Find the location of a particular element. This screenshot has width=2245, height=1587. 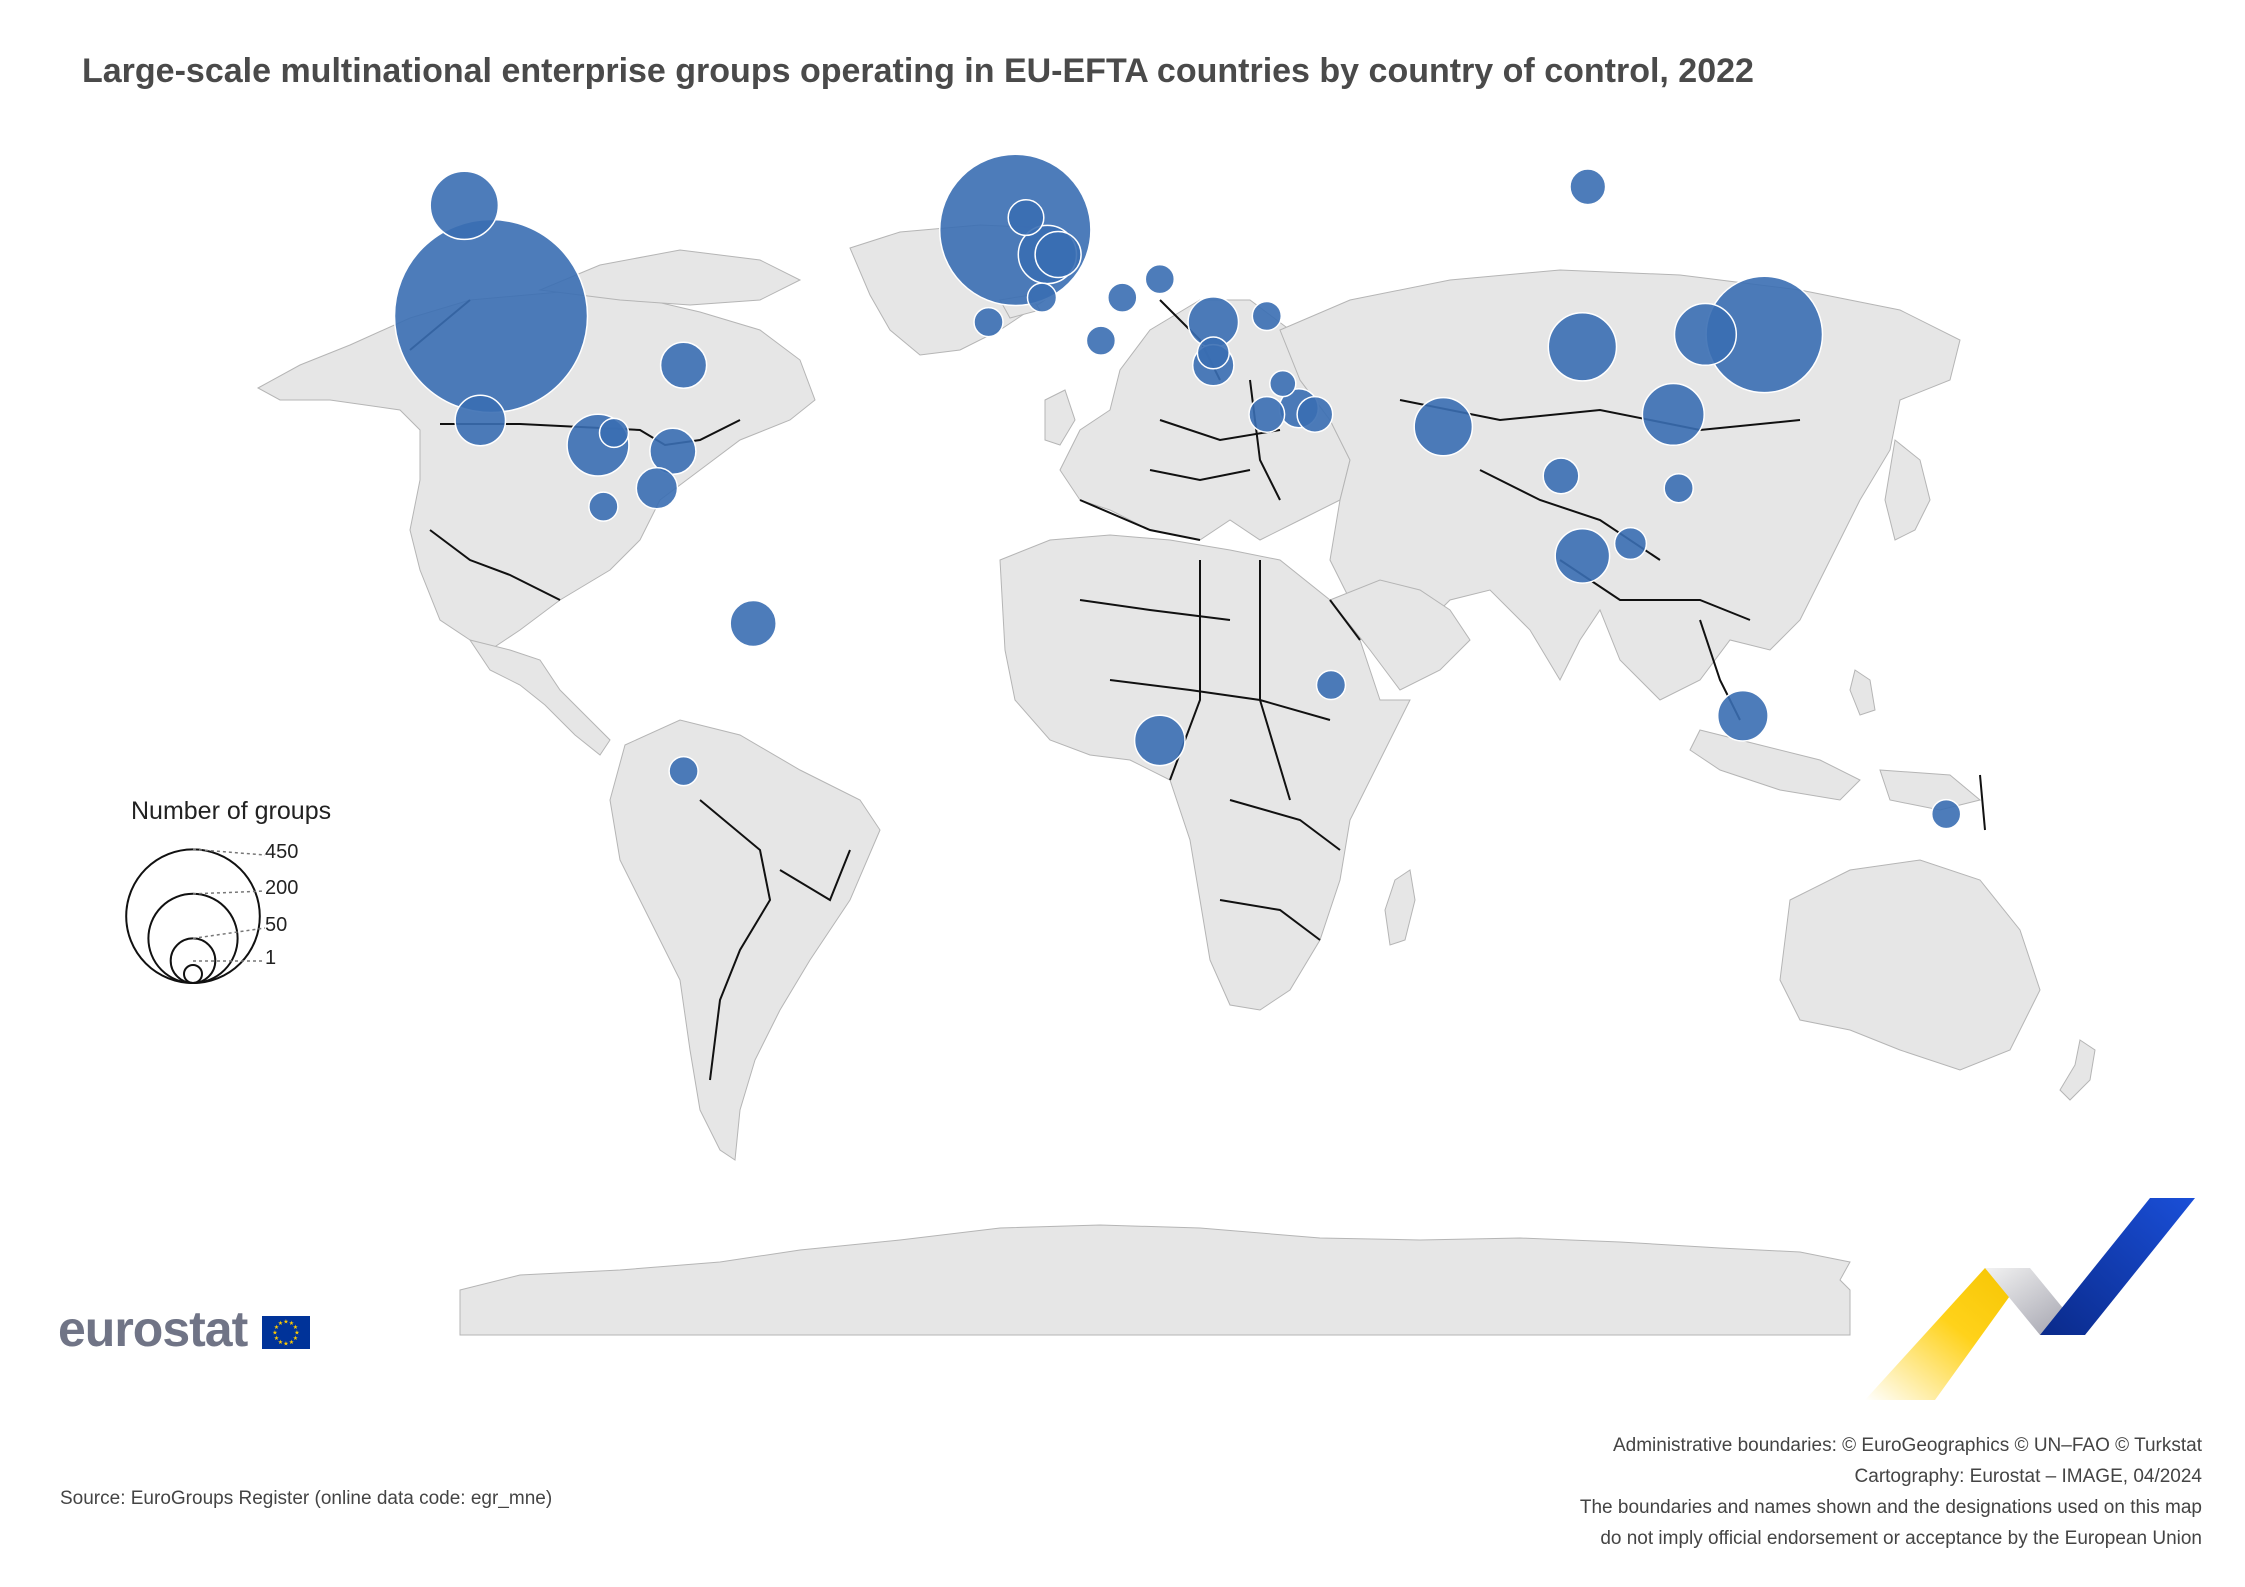

legend-label-50: 50 is located at coordinates (276, 925).